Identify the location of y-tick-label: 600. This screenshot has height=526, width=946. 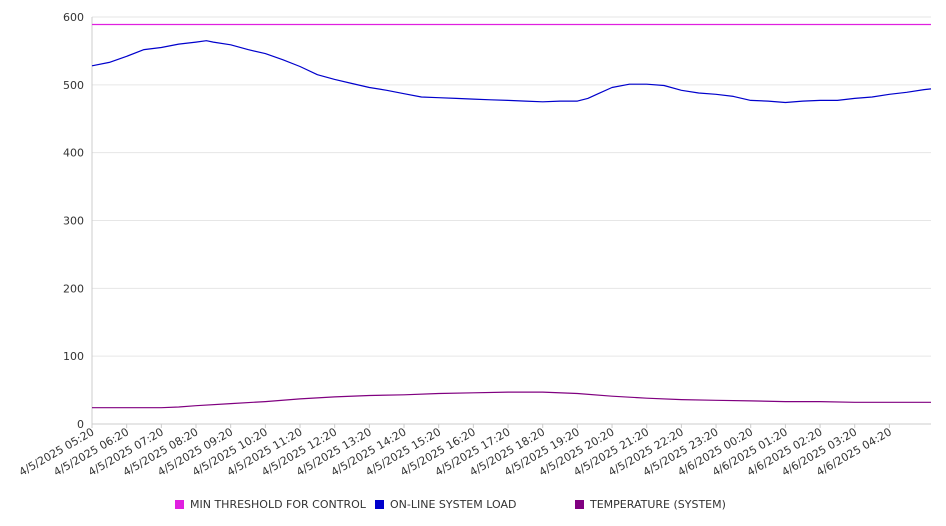
(73, 17).